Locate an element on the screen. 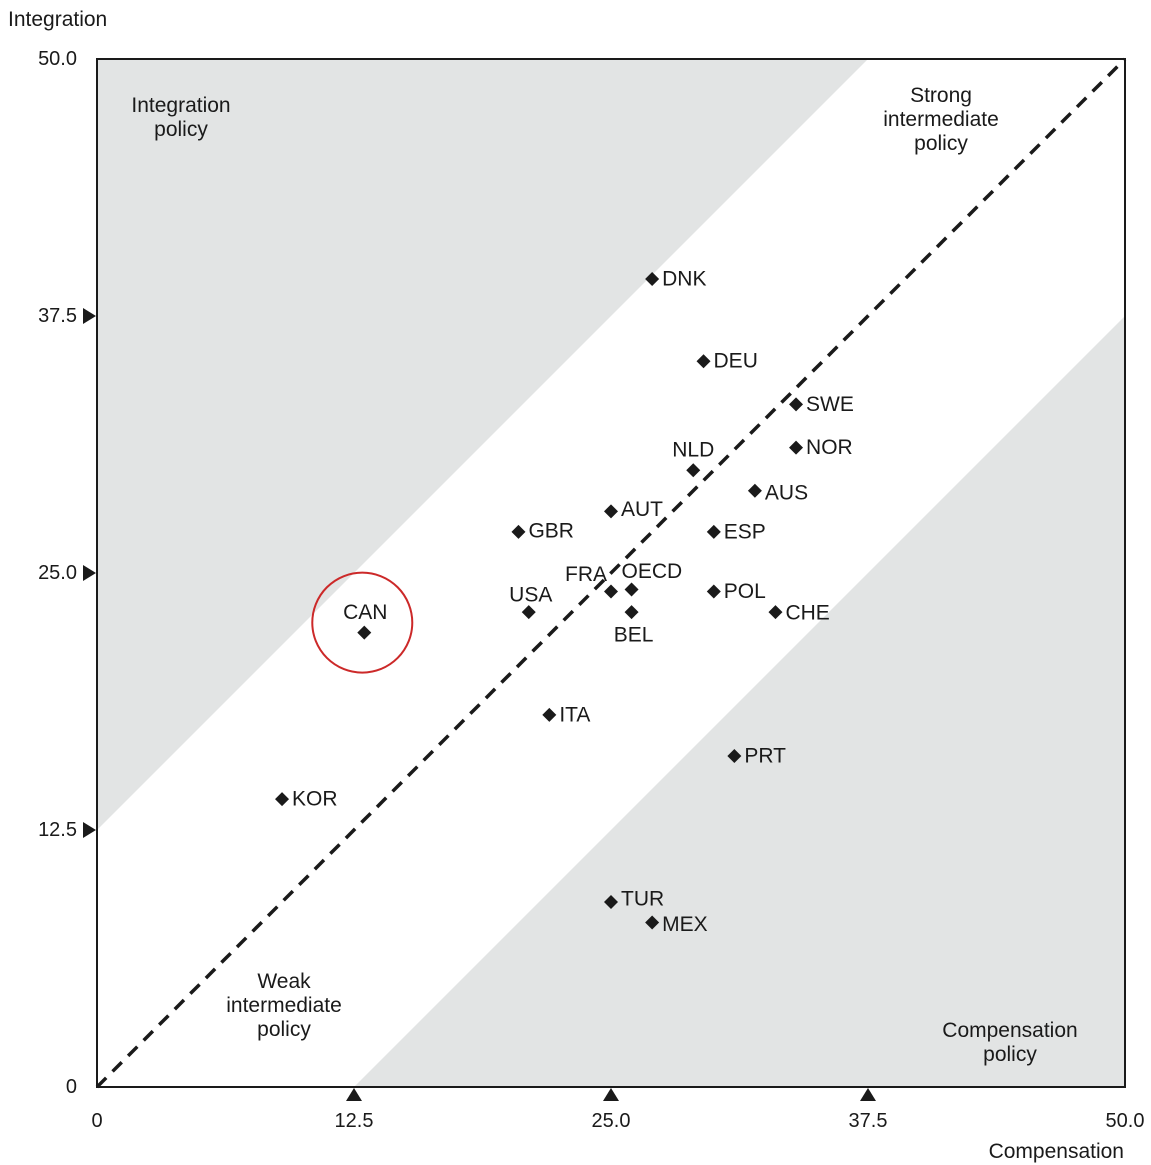  data-point-nld is located at coordinates (693, 470).